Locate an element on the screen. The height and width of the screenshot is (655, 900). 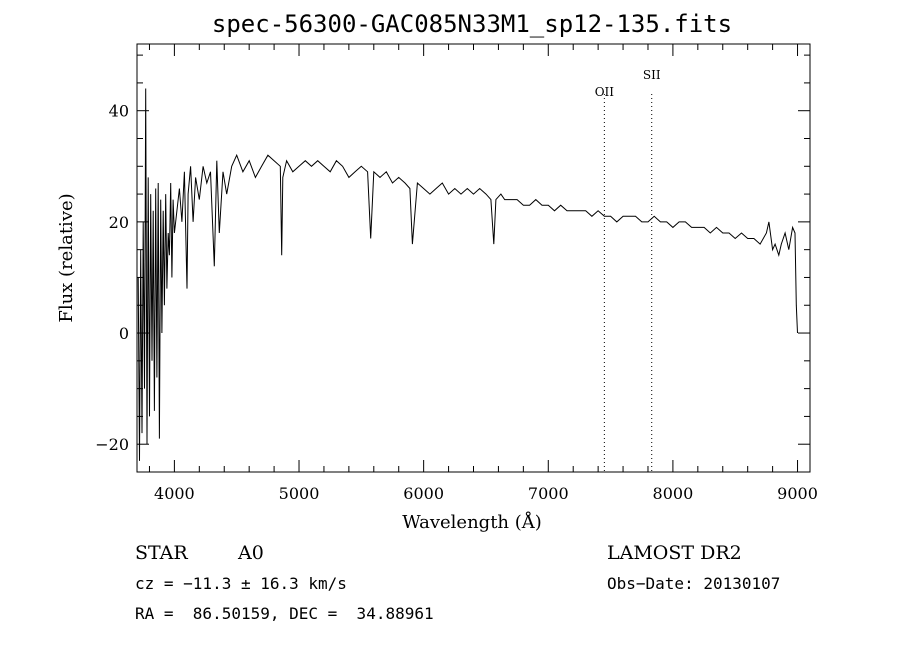
spectral-subclass: A0 is located at coordinates (250, 553).